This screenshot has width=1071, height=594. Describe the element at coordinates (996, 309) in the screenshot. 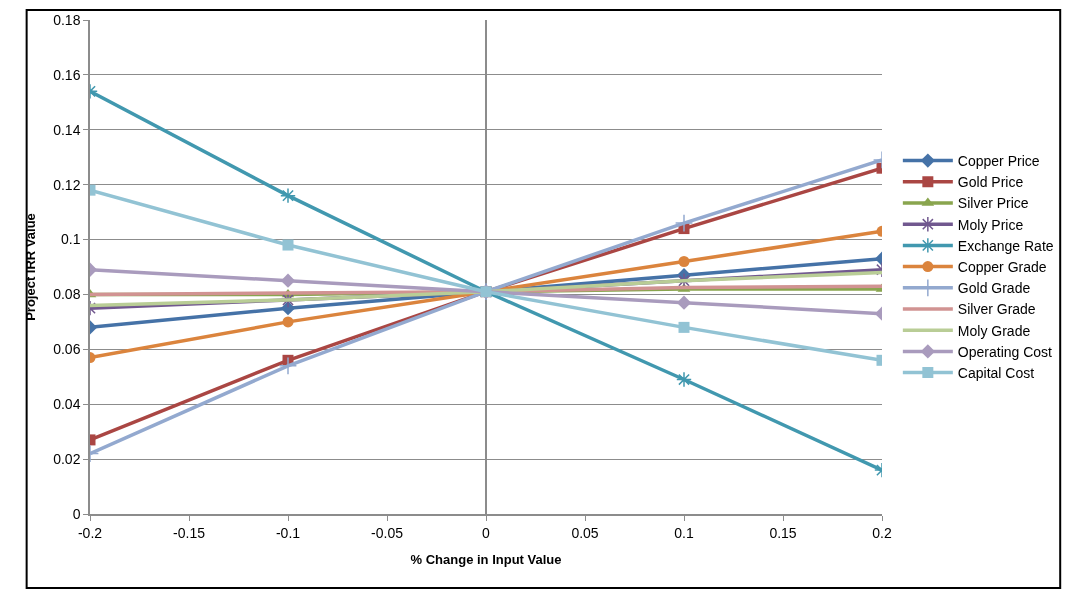

I see `legend-label: Silver Grade` at that location.